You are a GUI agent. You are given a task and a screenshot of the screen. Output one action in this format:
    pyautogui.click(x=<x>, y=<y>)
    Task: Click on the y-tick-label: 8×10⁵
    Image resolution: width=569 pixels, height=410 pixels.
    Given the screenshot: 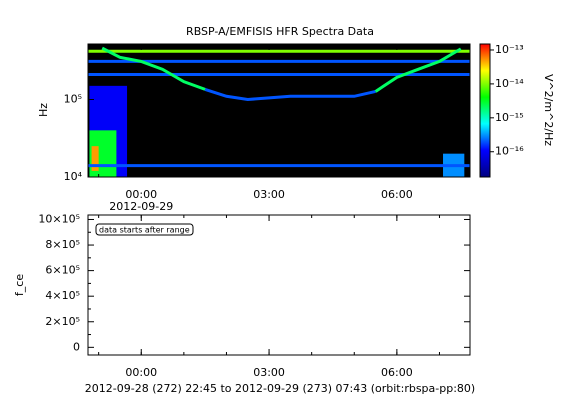 What is the action you would take?
    pyautogui.click(x=62, y=244)
    